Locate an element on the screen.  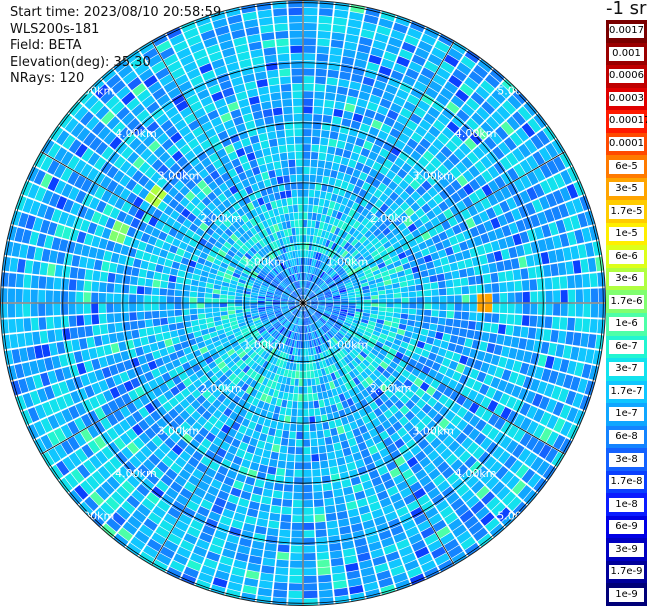
colorbar-tick-label: 0.001 is located at coordinates (626, 53).